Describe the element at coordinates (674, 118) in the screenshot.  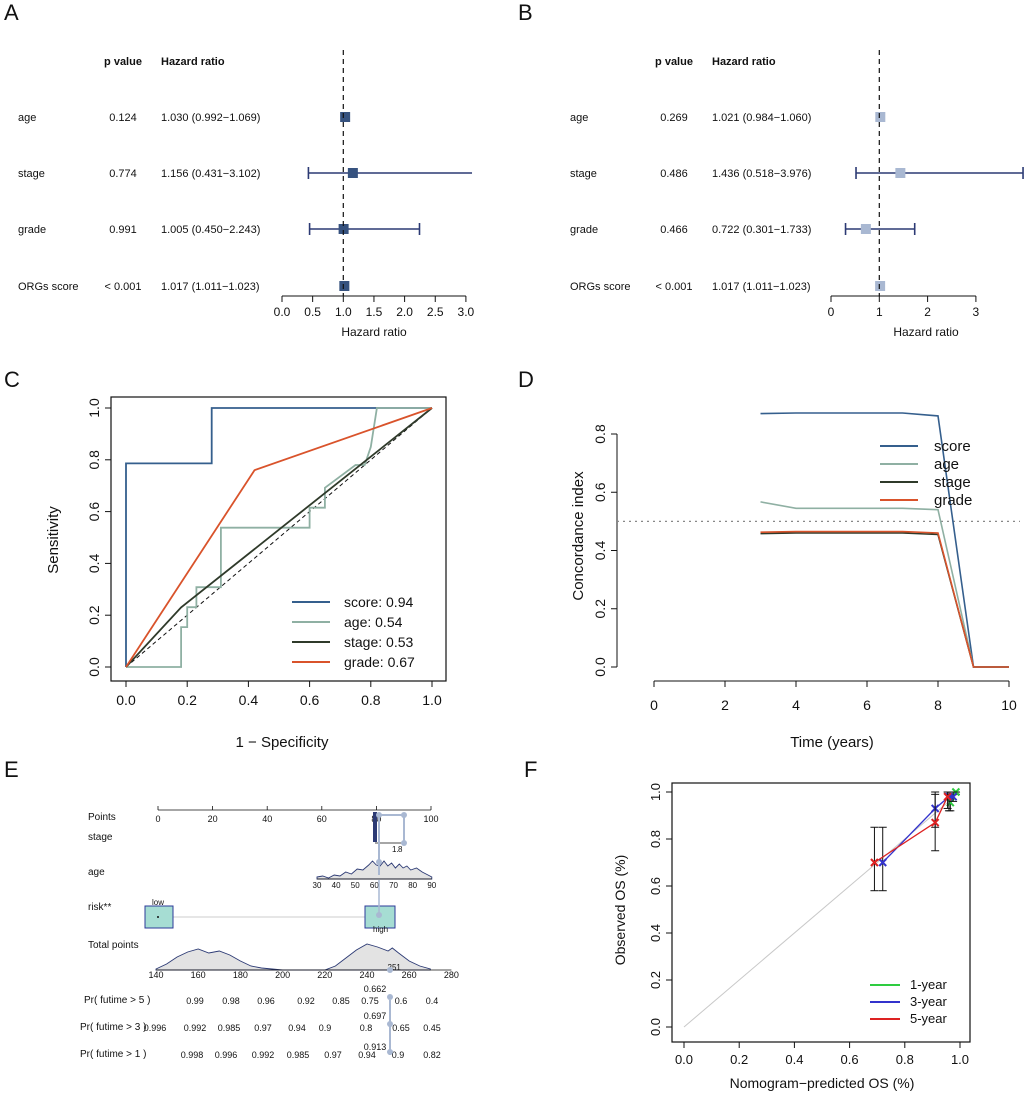
I see `forest-row-pvalue-B: 0.269` at that location.